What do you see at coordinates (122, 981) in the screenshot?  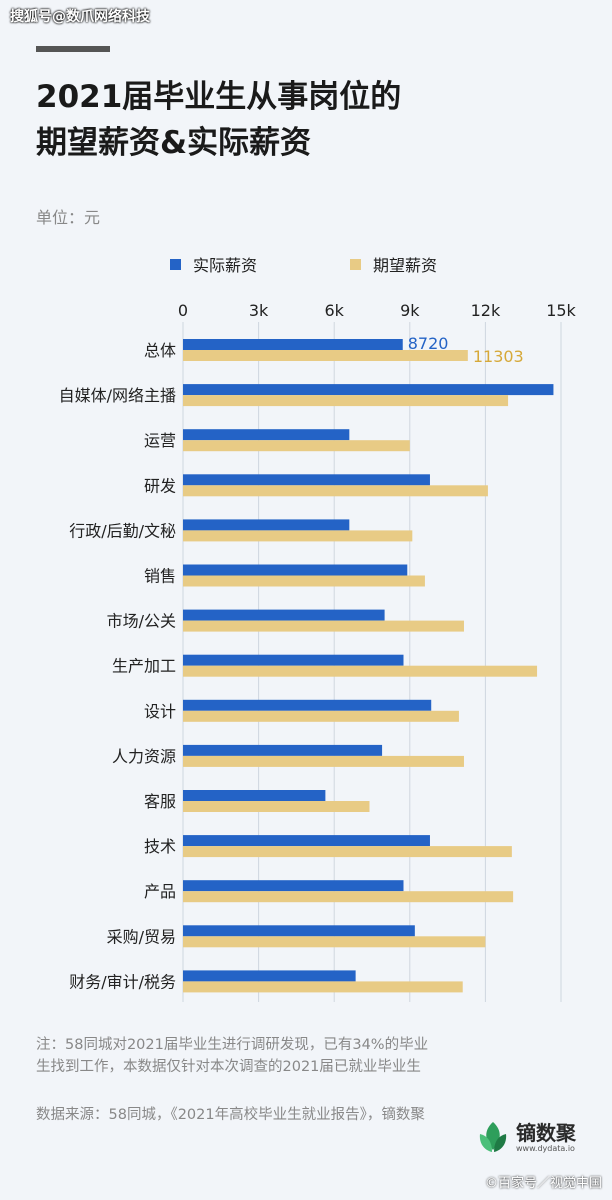 I see `category-label: 财务/审计/税务` at bounding box center [122, 981].